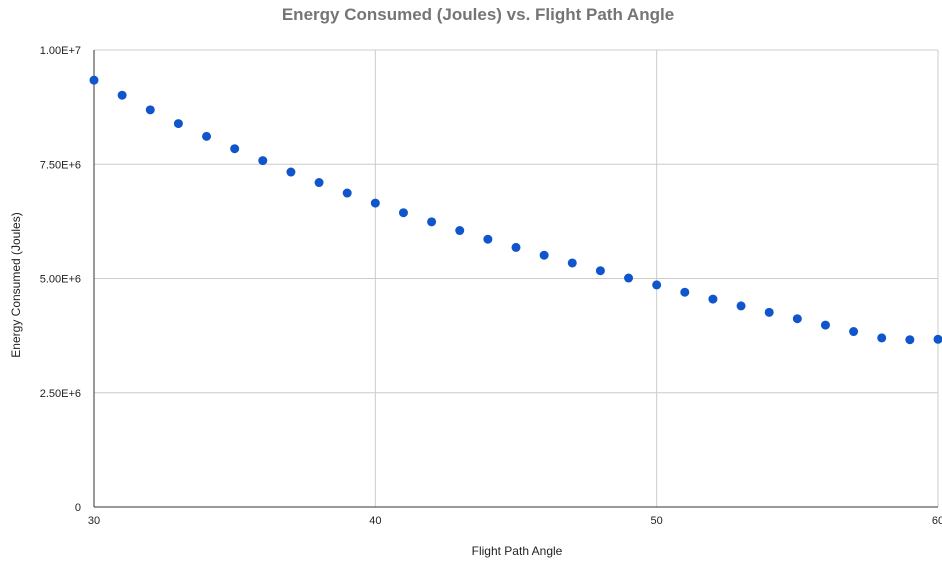 Image resolution: width=942 pixels, height=562 pixels. Describe the element at coordinates (937, 521) in the screenshot. I see `x-tick-label: 60` at that location.